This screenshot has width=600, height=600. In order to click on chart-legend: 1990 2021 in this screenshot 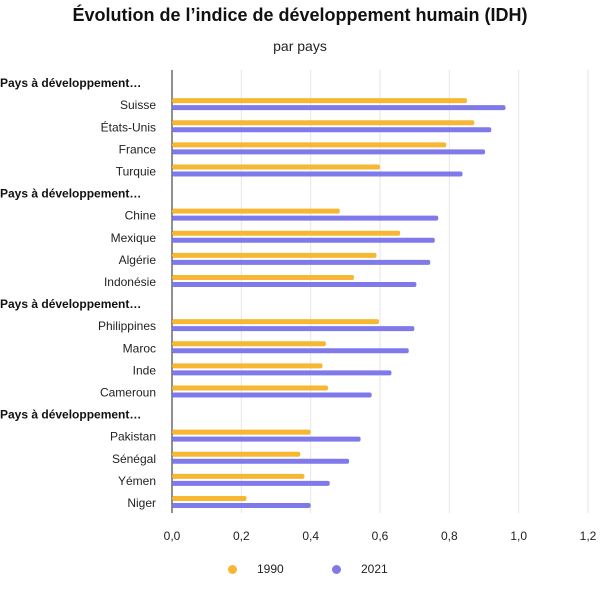, I will do `click(300, 572)`.